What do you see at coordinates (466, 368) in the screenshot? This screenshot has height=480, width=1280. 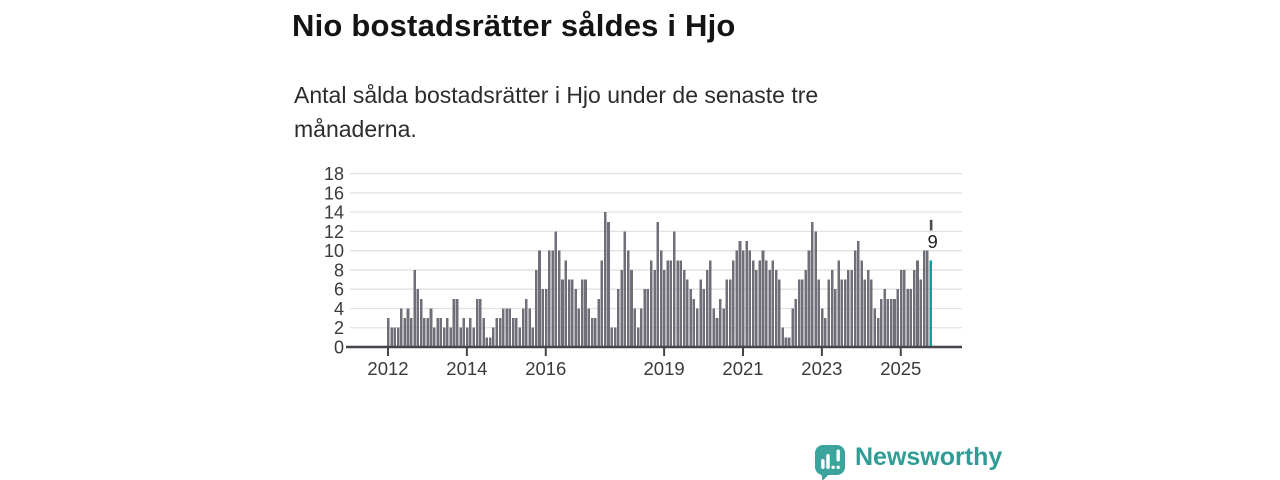 I see `x-tick-label: 2014` at bounding box center [466, 368].